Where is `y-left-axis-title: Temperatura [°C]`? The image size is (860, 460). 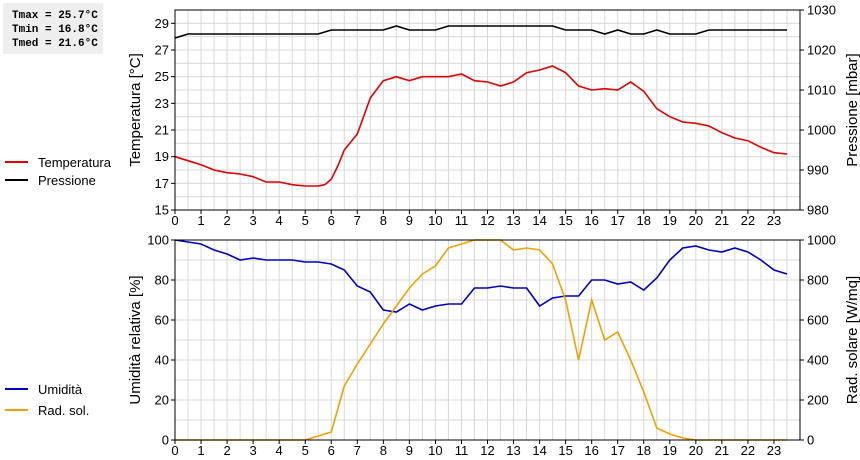
y-left-axis-title: Temperatura [°C] is located at coordinates (135, 110).